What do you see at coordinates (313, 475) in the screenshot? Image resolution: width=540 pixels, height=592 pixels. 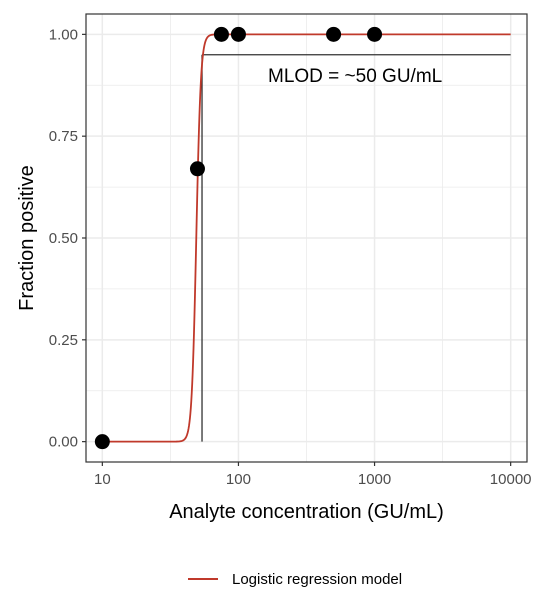 I see `x-axis-ticks: 10 100 1000 10000` at bounding box center [313, 475].